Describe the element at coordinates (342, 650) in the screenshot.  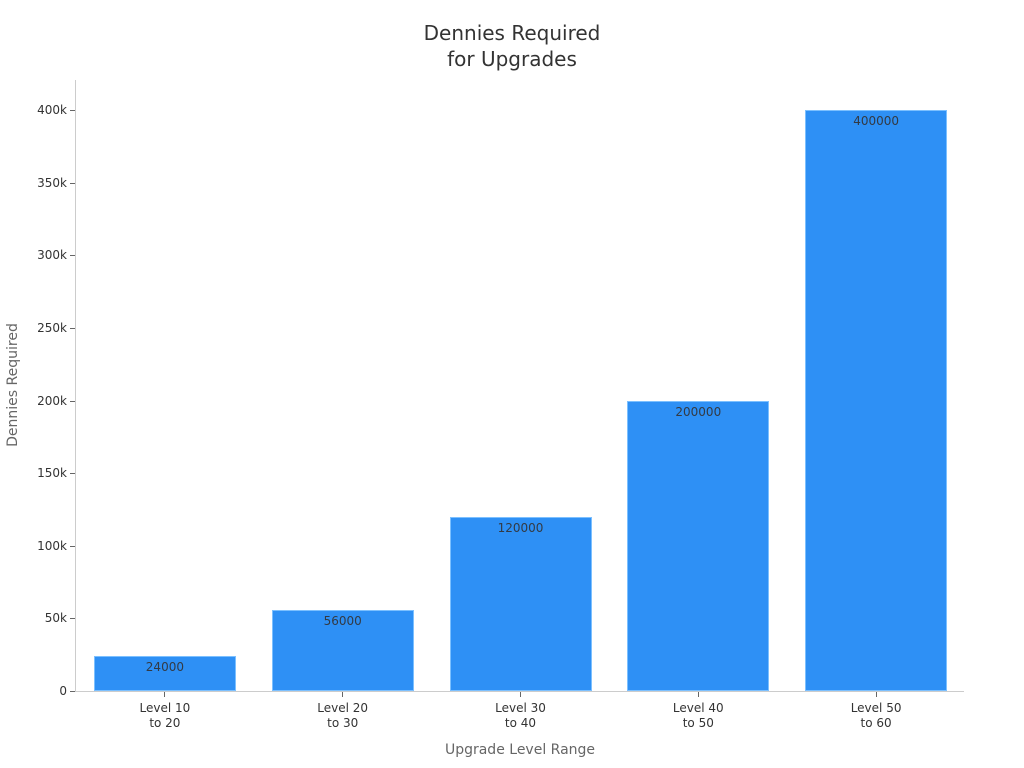
I see `bar: 56000` at that location.